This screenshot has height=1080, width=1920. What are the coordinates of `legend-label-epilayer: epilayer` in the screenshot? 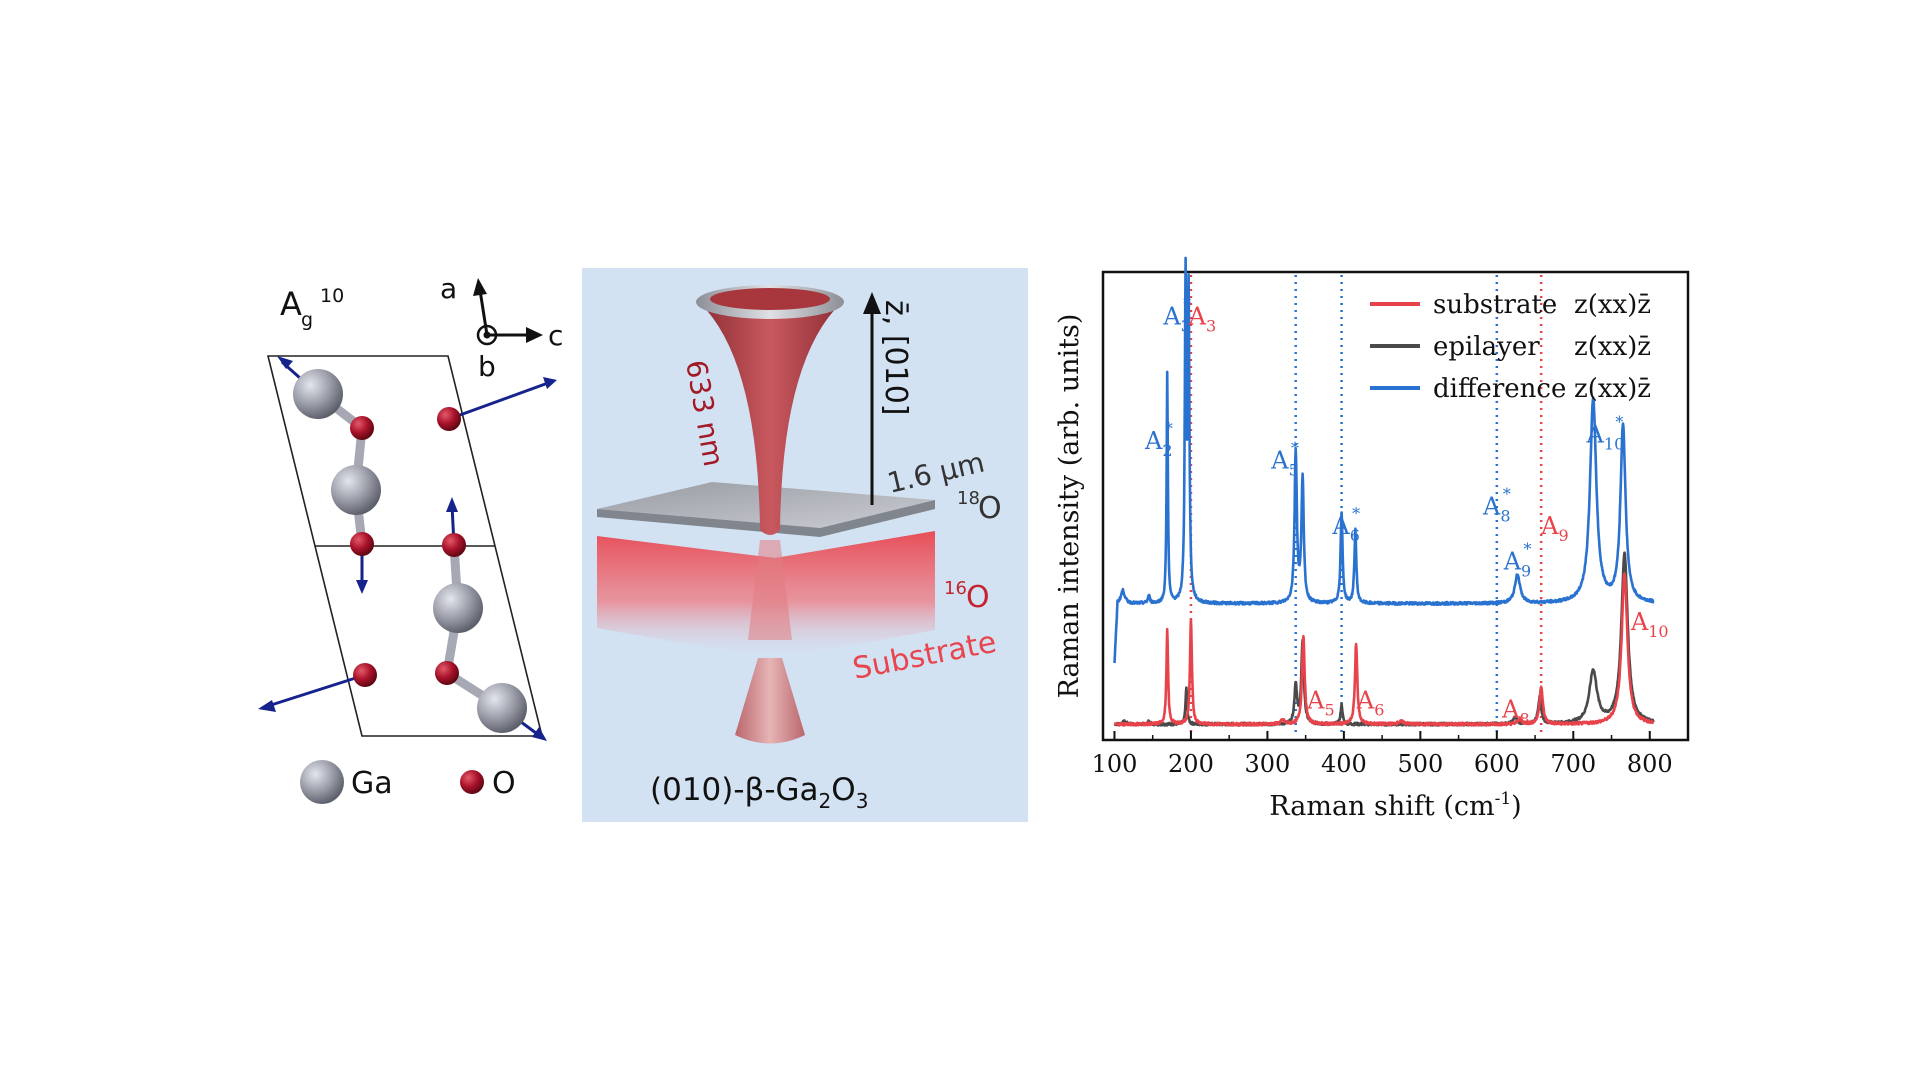 It's located at (1486, 347).